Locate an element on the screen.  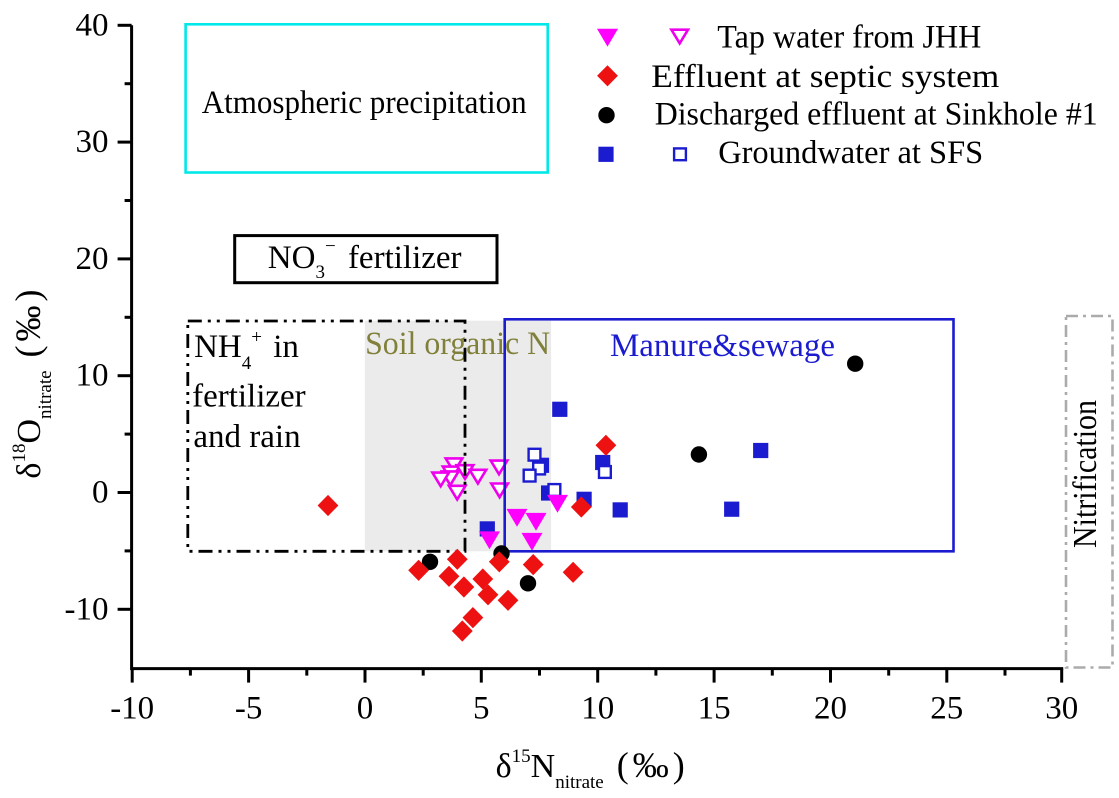
svg-text: 15 is located at coordinates (714, 709).